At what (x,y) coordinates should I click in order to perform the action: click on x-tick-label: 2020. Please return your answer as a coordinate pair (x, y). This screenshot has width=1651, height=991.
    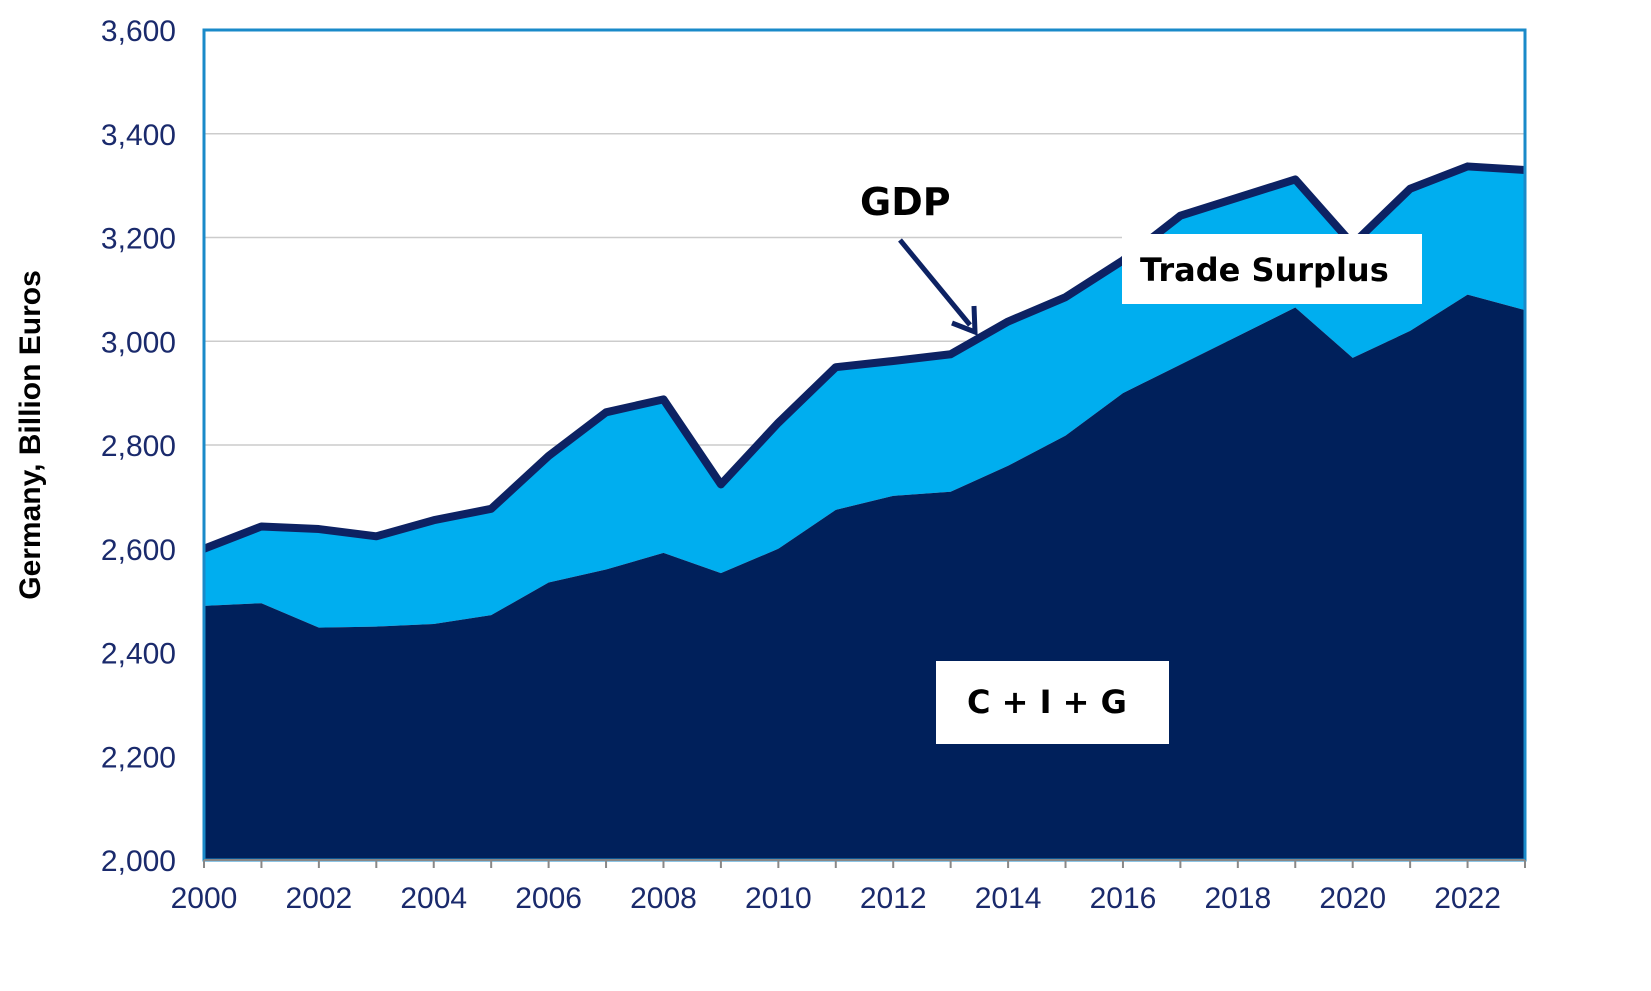
    Looking at the image, I should click on (1352, 898).